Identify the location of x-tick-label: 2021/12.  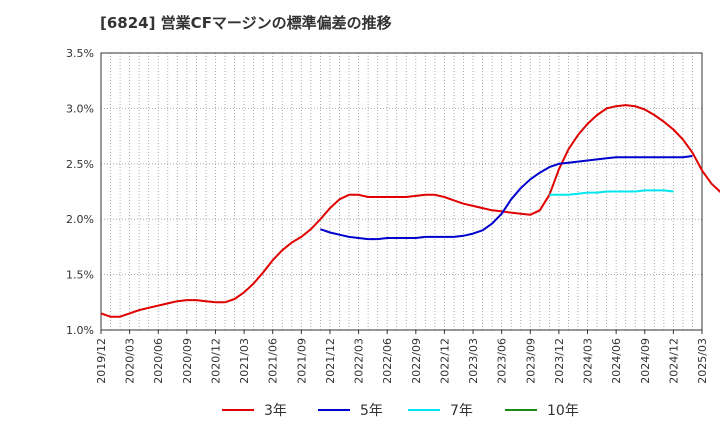
(330, 361).